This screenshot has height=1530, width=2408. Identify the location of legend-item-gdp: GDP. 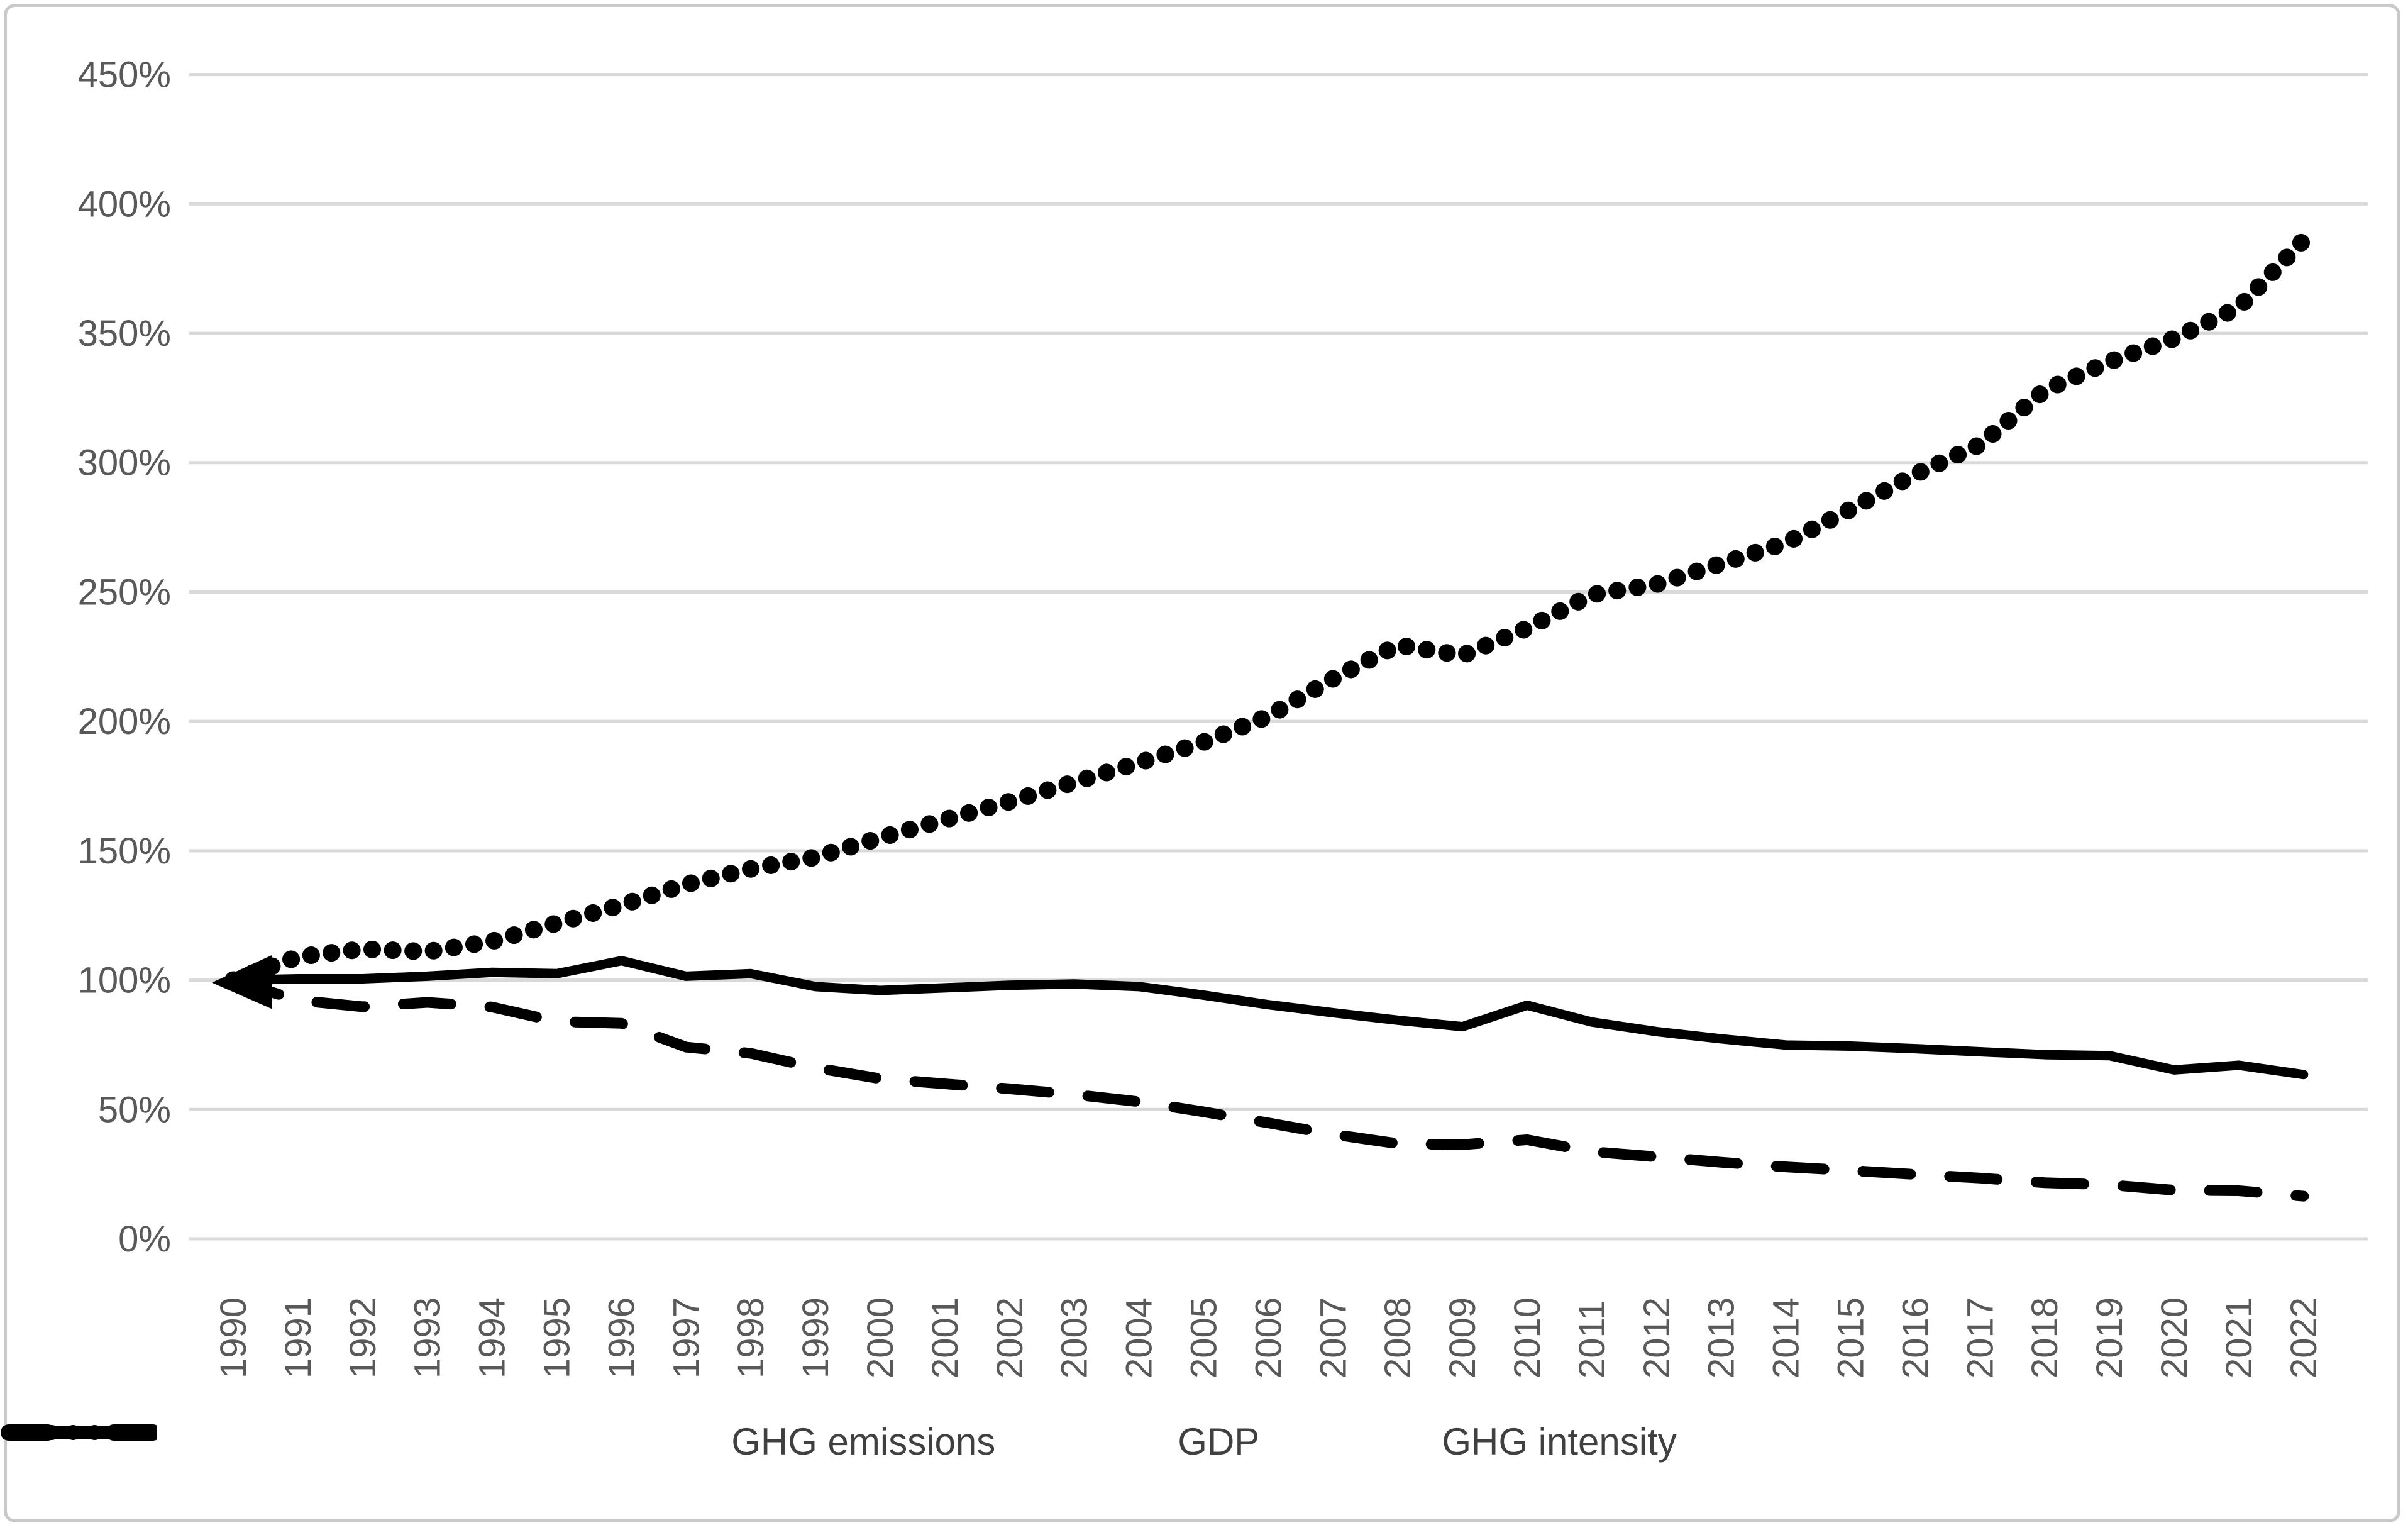
(630, 1441).